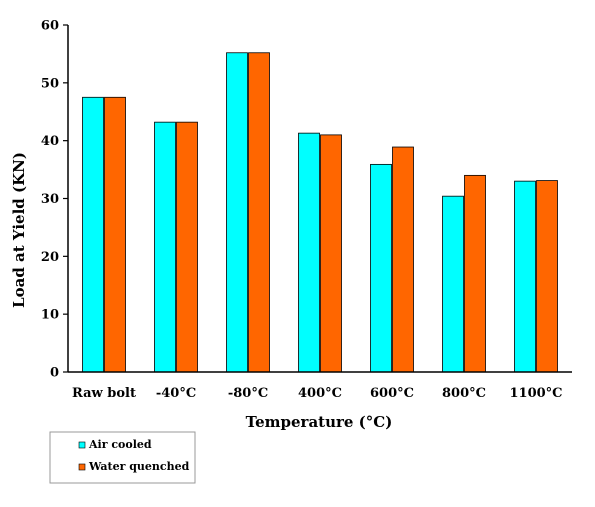 Image resolution: width=595 pixels, height=507 pixels. Describe the element at coordinates (50, 26) in the screenshot. I see `y-tick-label-60: 60` at that location.